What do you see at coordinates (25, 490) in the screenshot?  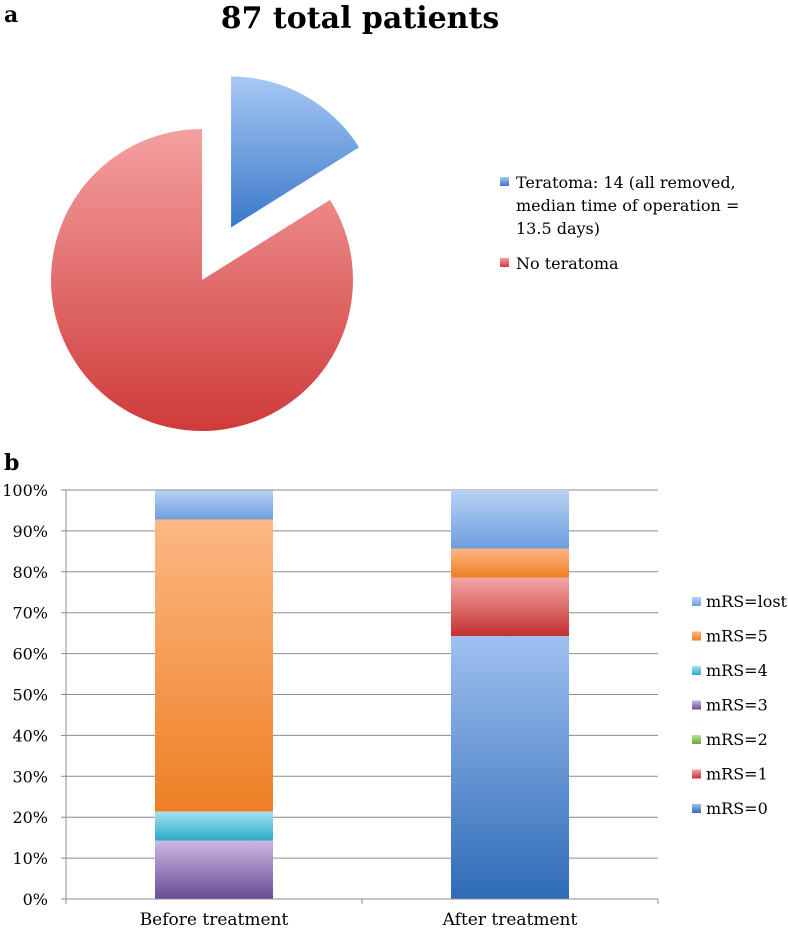 I see `y-tick-label: 100%` at bounding box center [25, 490].